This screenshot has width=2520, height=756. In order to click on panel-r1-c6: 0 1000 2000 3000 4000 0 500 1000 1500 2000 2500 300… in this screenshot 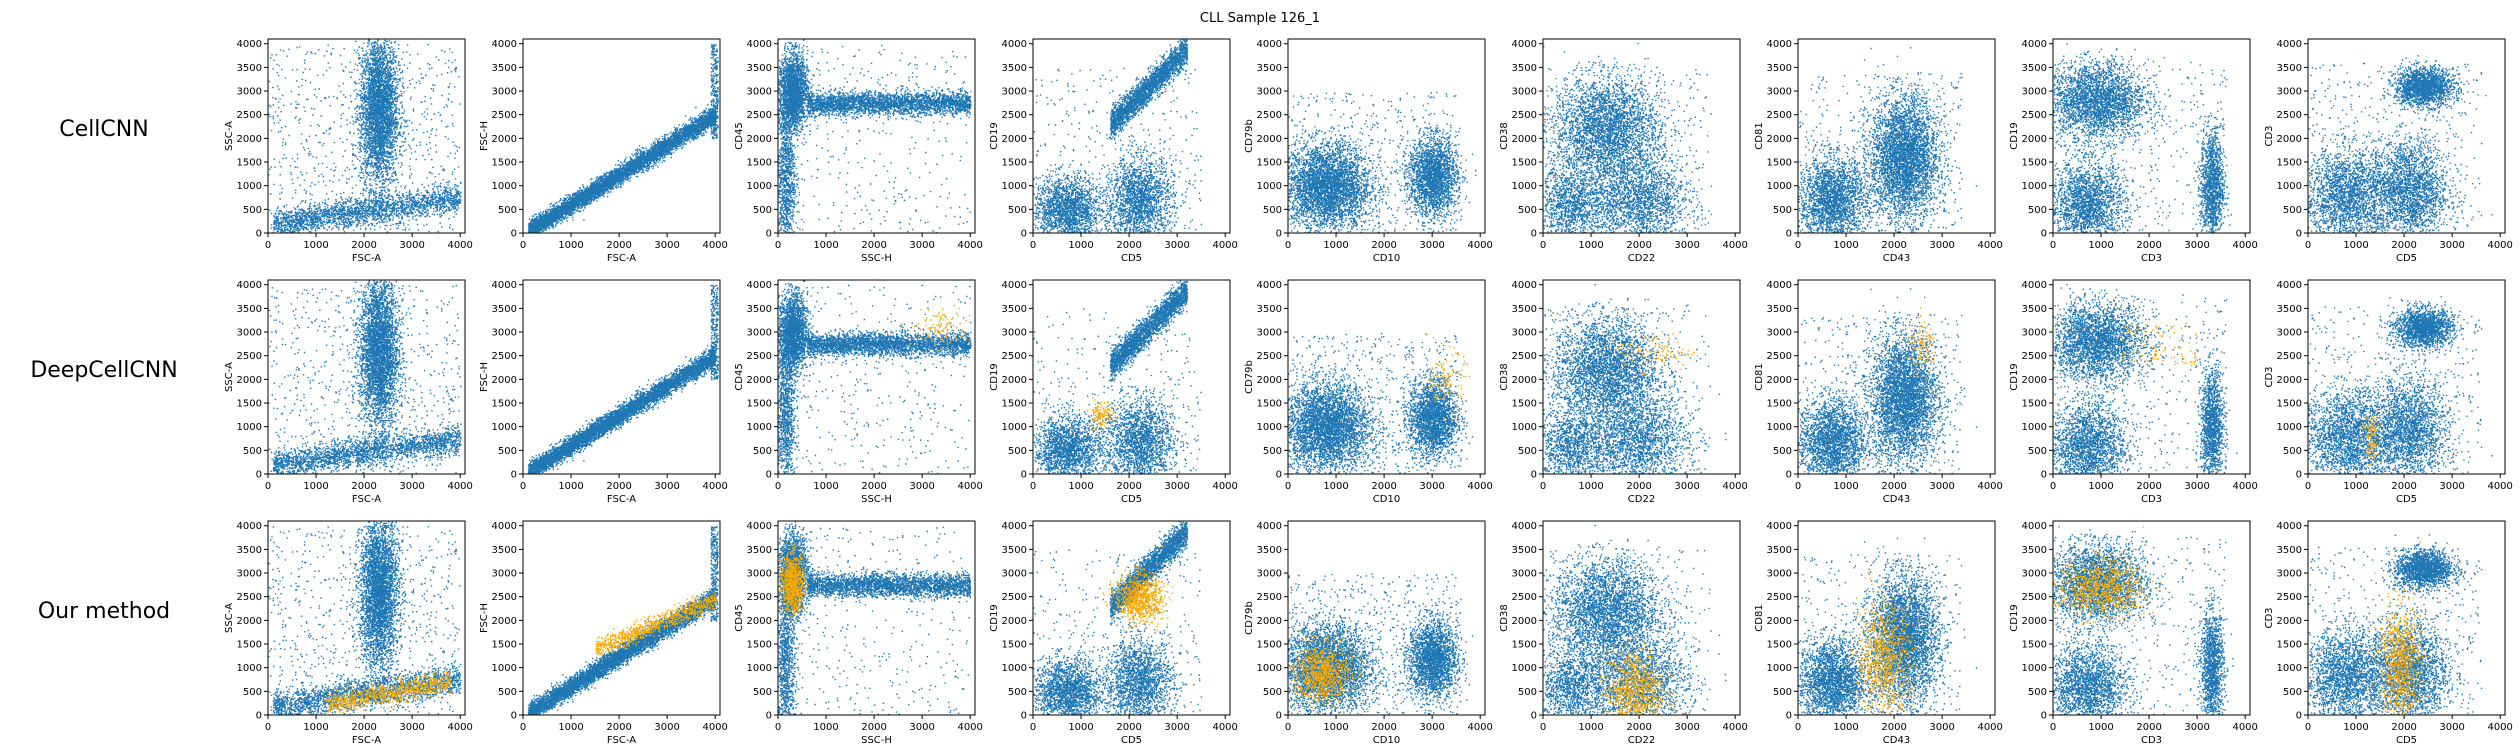, I will do `click(1878, 392)`.